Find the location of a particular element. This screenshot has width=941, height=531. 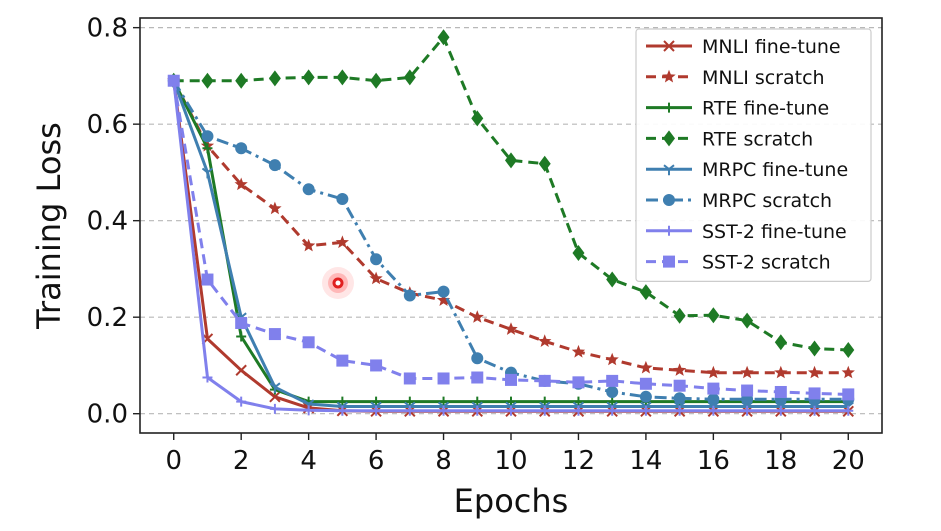

y-tick-label: 0.2 is located at coordinates (107, 318).